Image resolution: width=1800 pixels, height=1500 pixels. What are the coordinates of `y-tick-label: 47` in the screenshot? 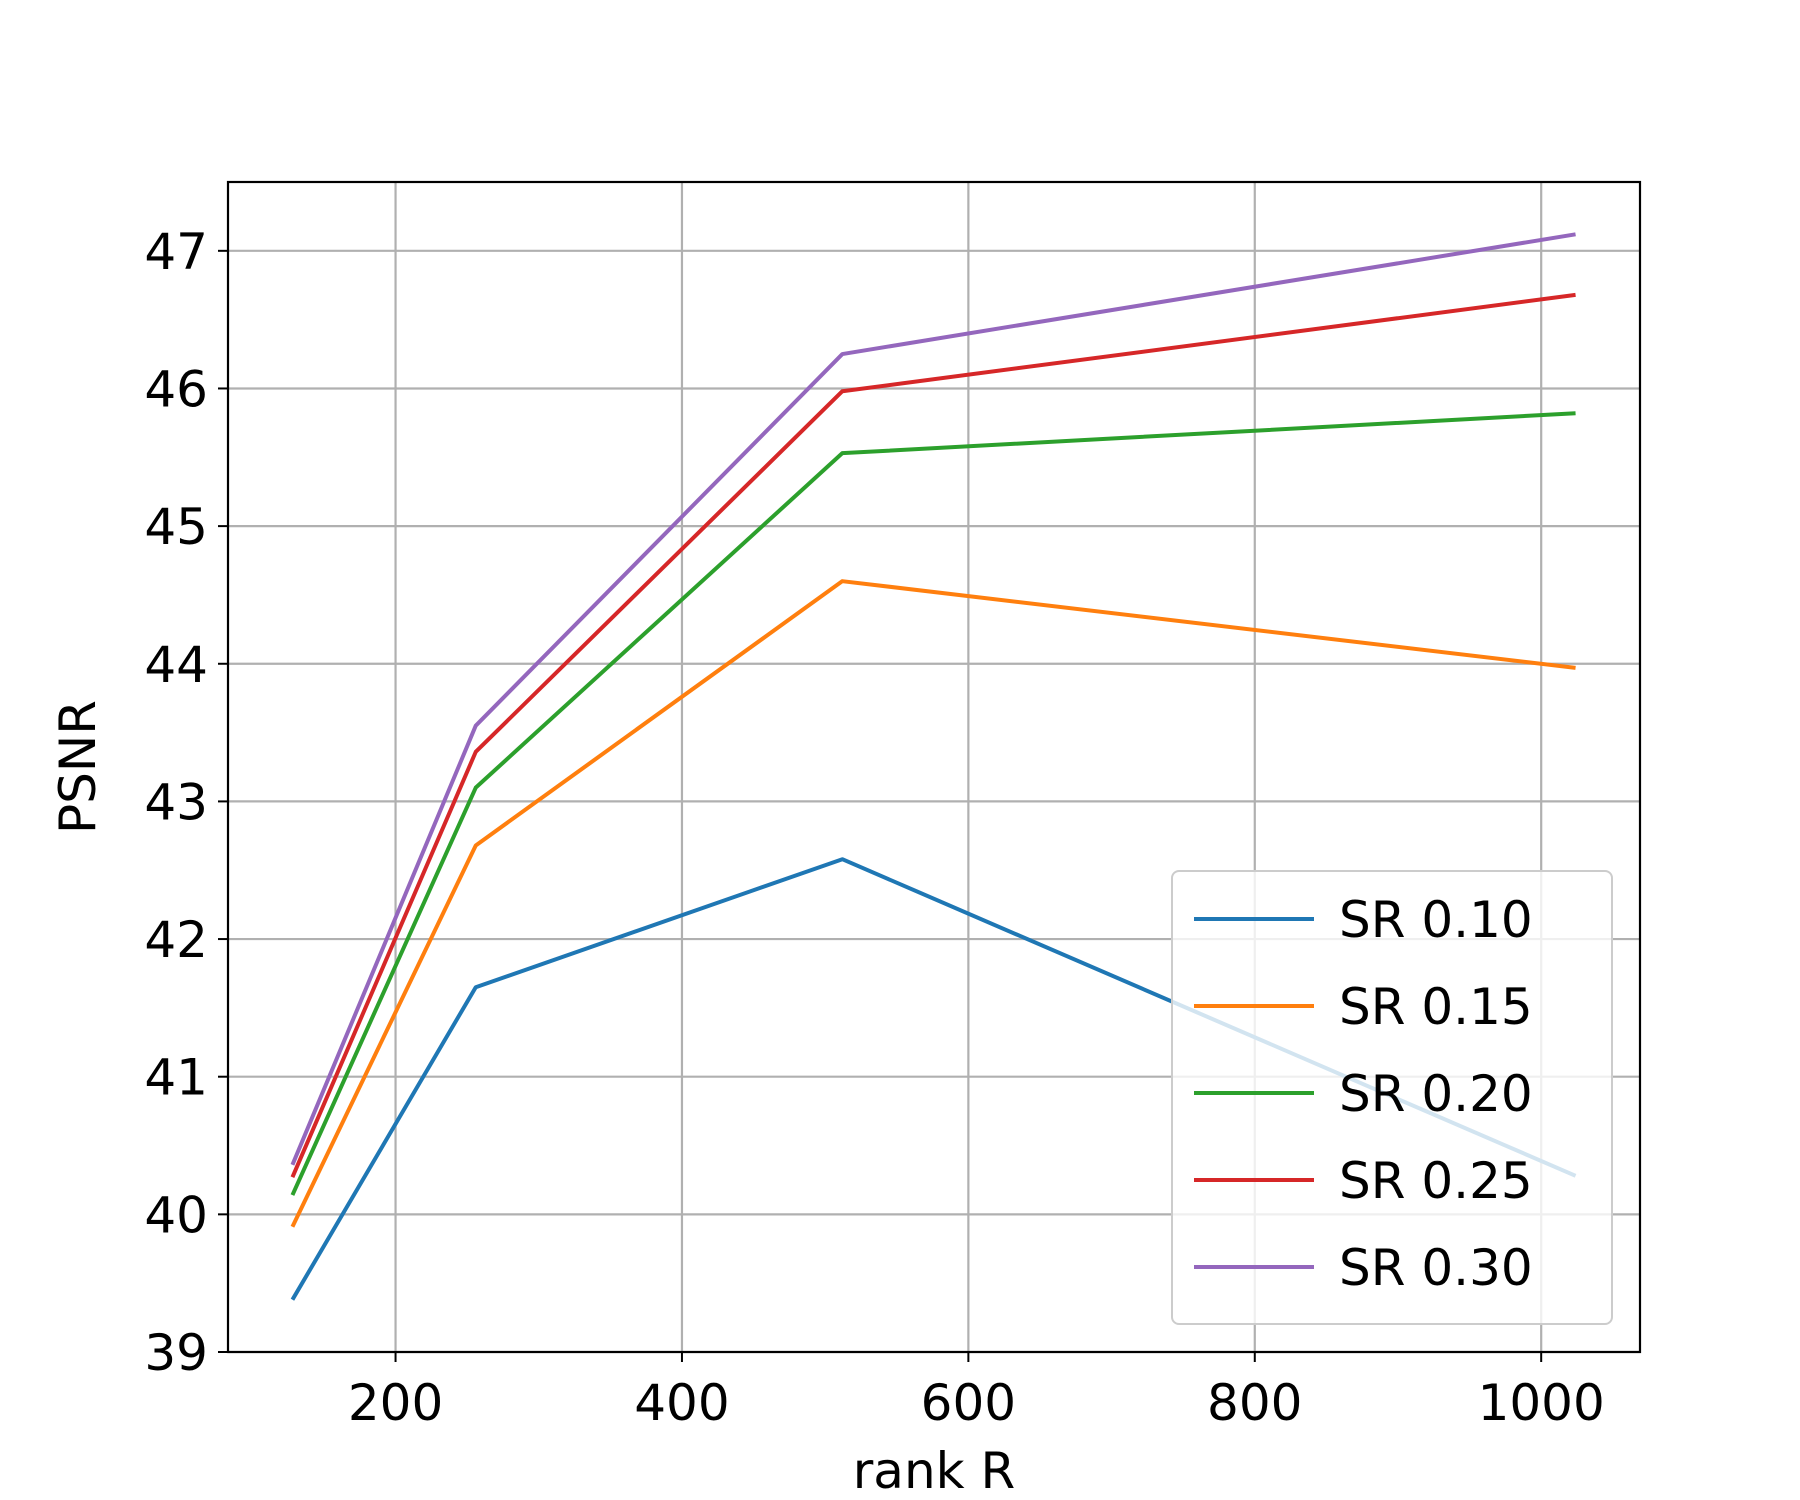 It's located at (176, 252).